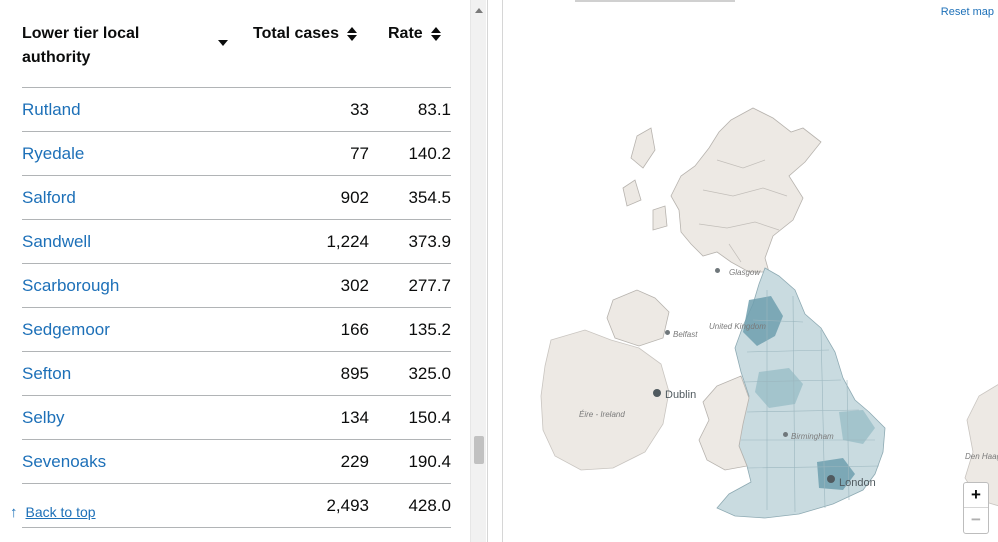 This screenshot has height=542, width=998. Describe the element at coordinates (236, 418) in the screenshot. I see `table-row: Selby 134 150.4` at that location.